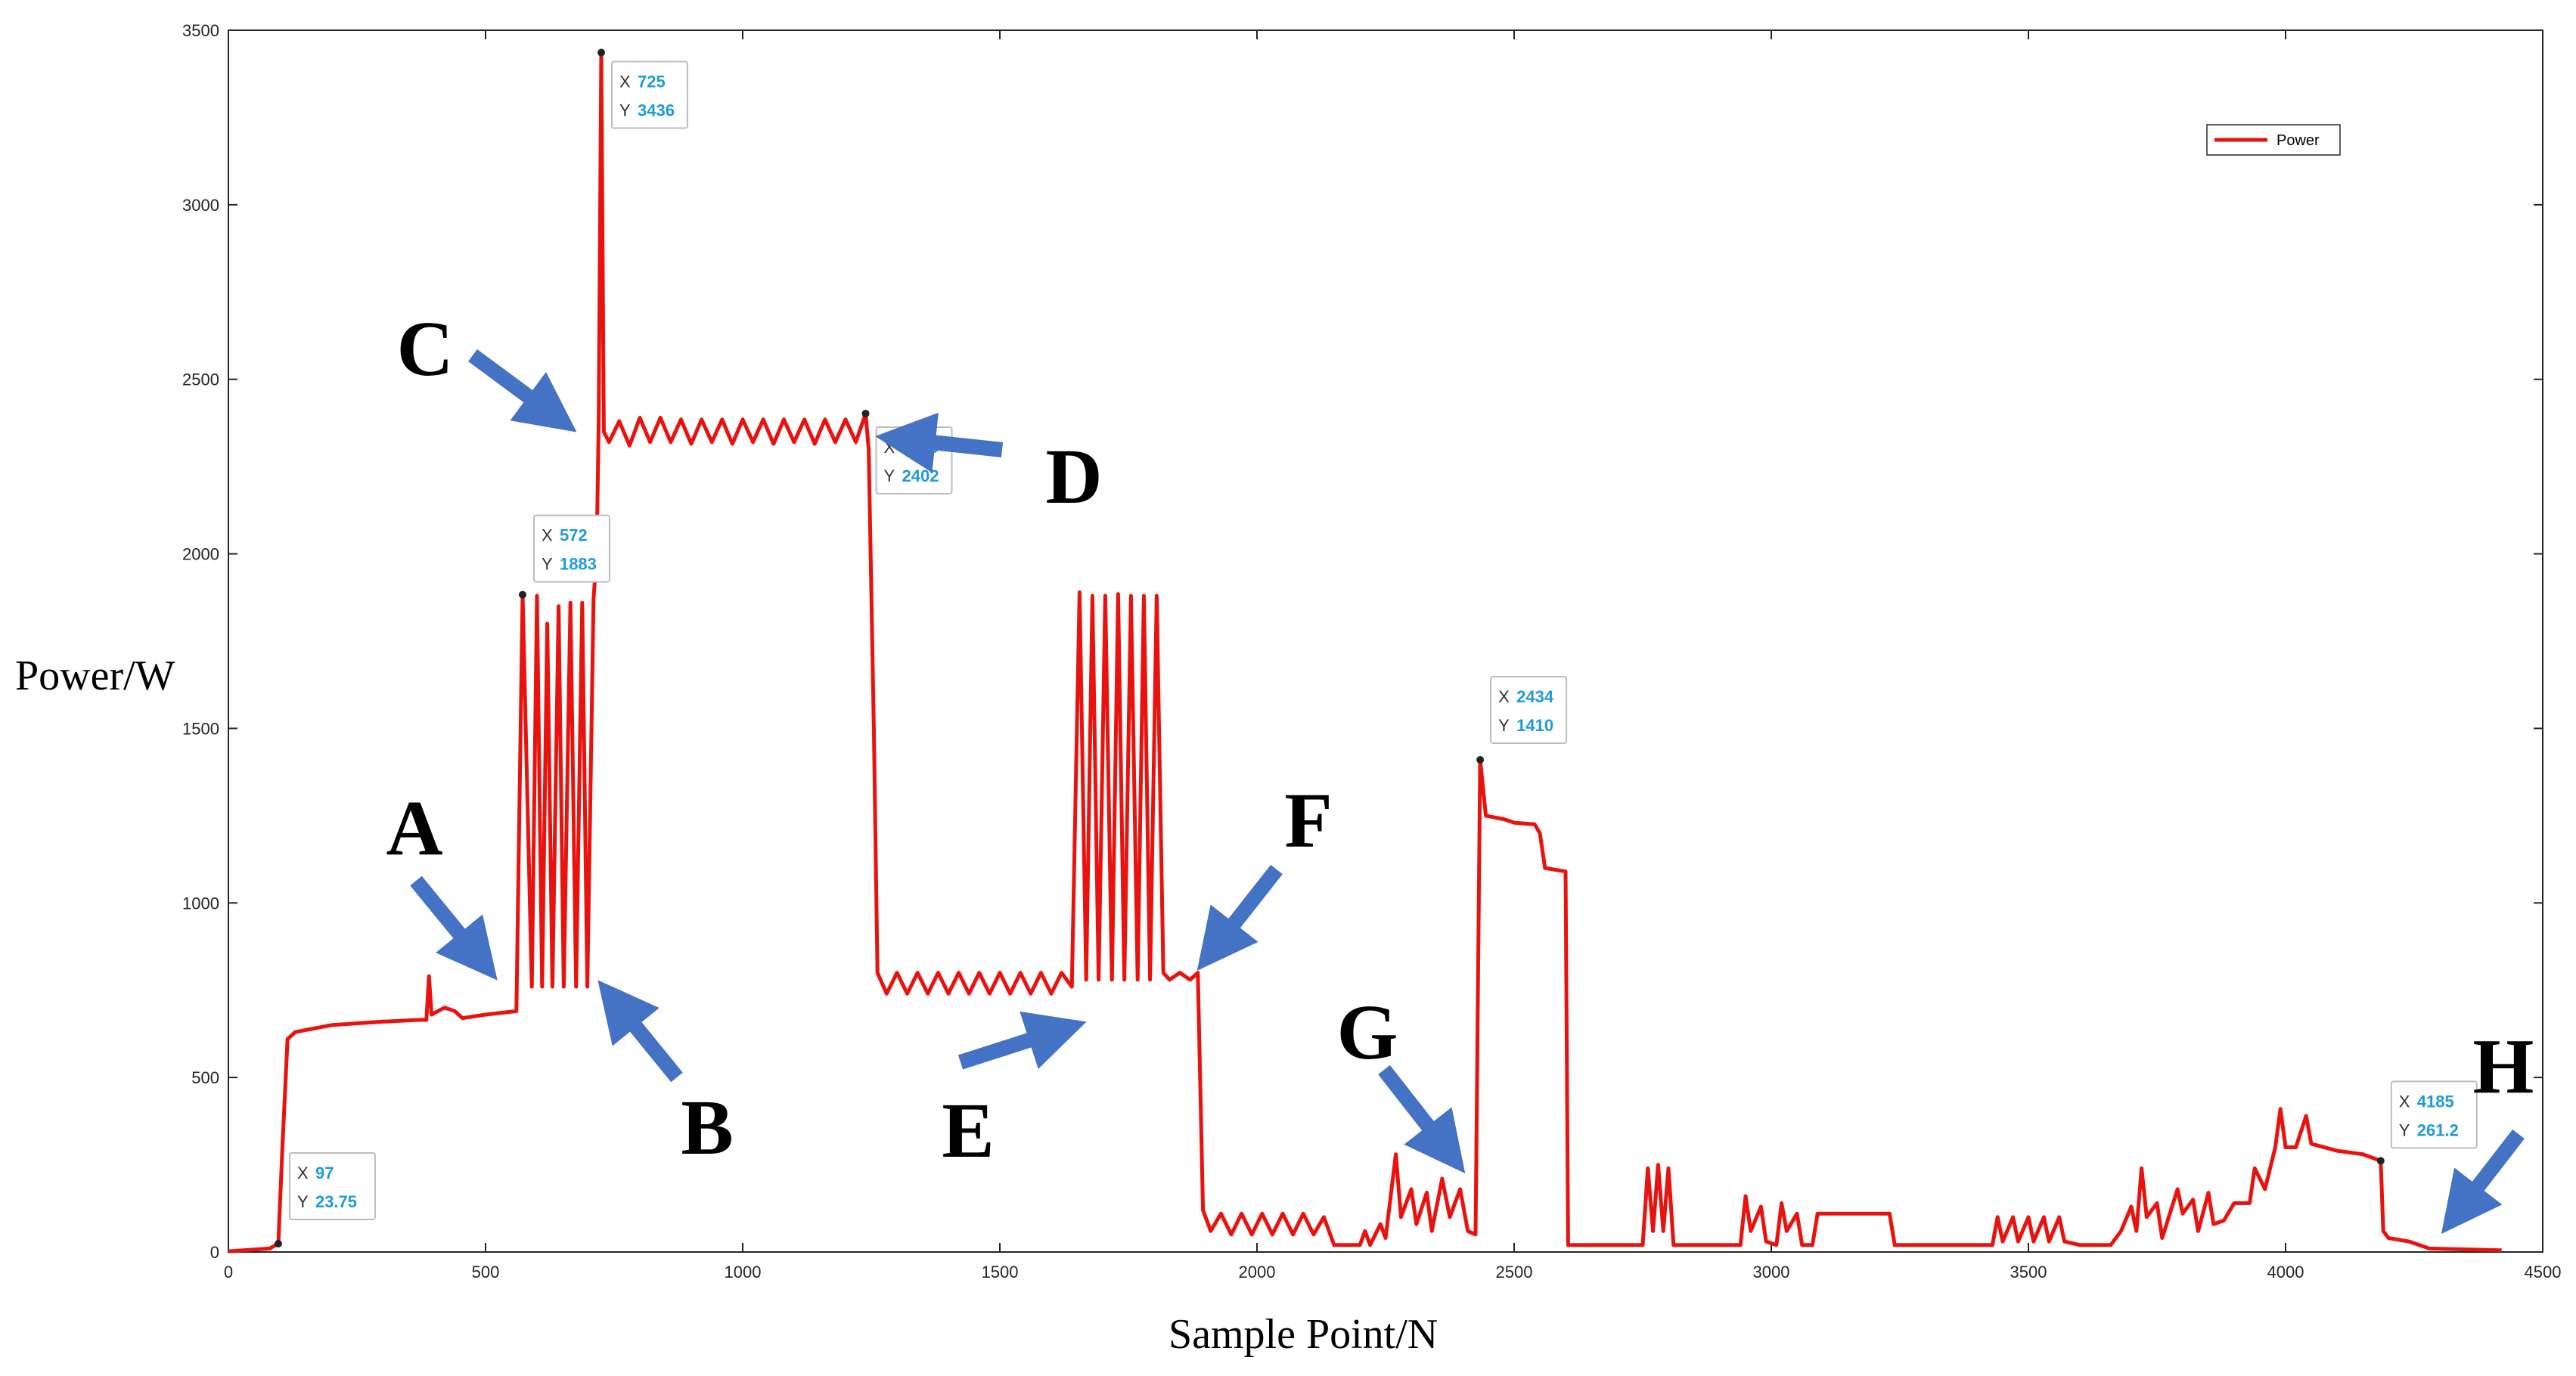  What do you see at coordinates (2285, 1272) in the screenshot?
I see `x-tick-label: 4000` at bounding box center [2285, 1272].